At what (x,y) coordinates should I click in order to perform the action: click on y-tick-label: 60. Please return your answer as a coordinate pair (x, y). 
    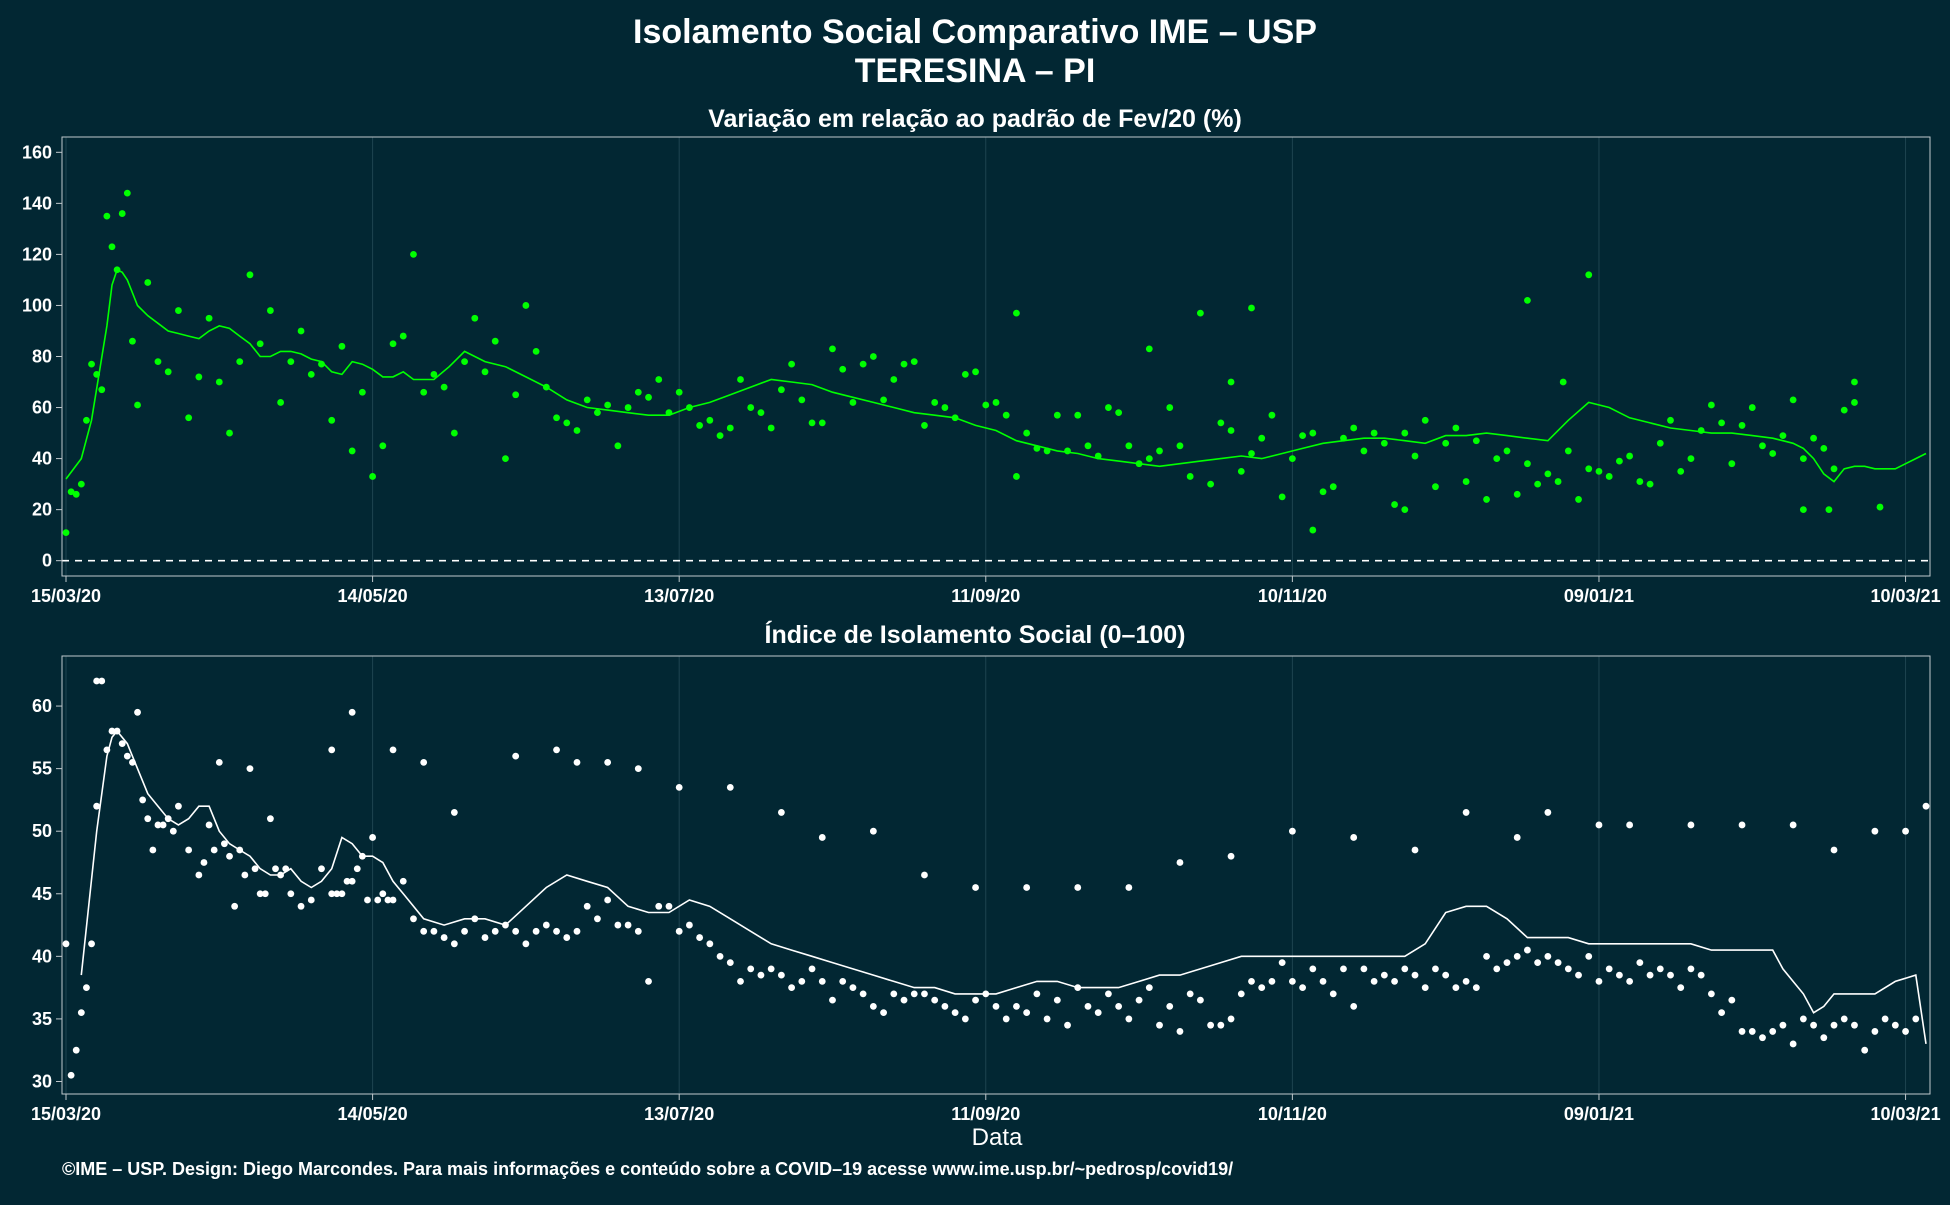
    Looking at the image, I should click on (42, 706).